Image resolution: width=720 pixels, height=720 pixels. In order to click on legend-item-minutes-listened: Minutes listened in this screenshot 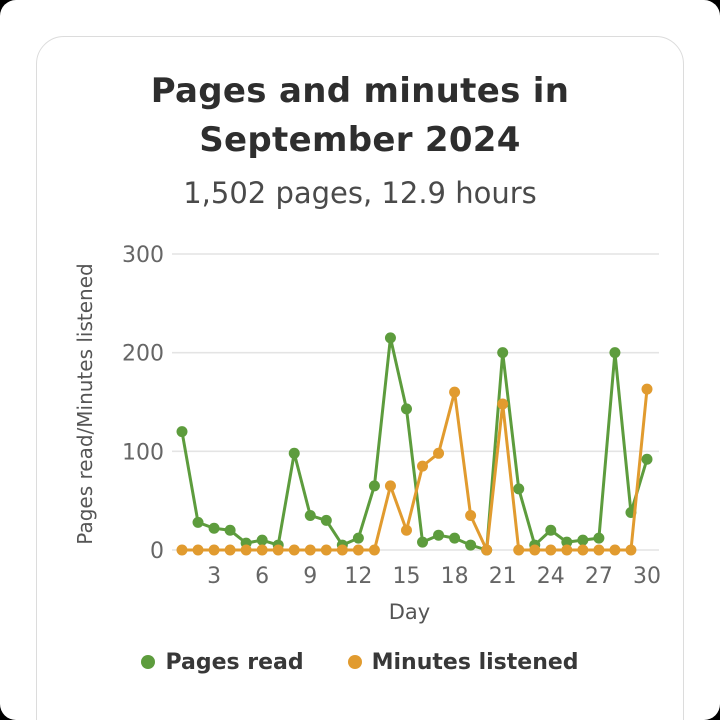, I will do `click(459, 662)`.